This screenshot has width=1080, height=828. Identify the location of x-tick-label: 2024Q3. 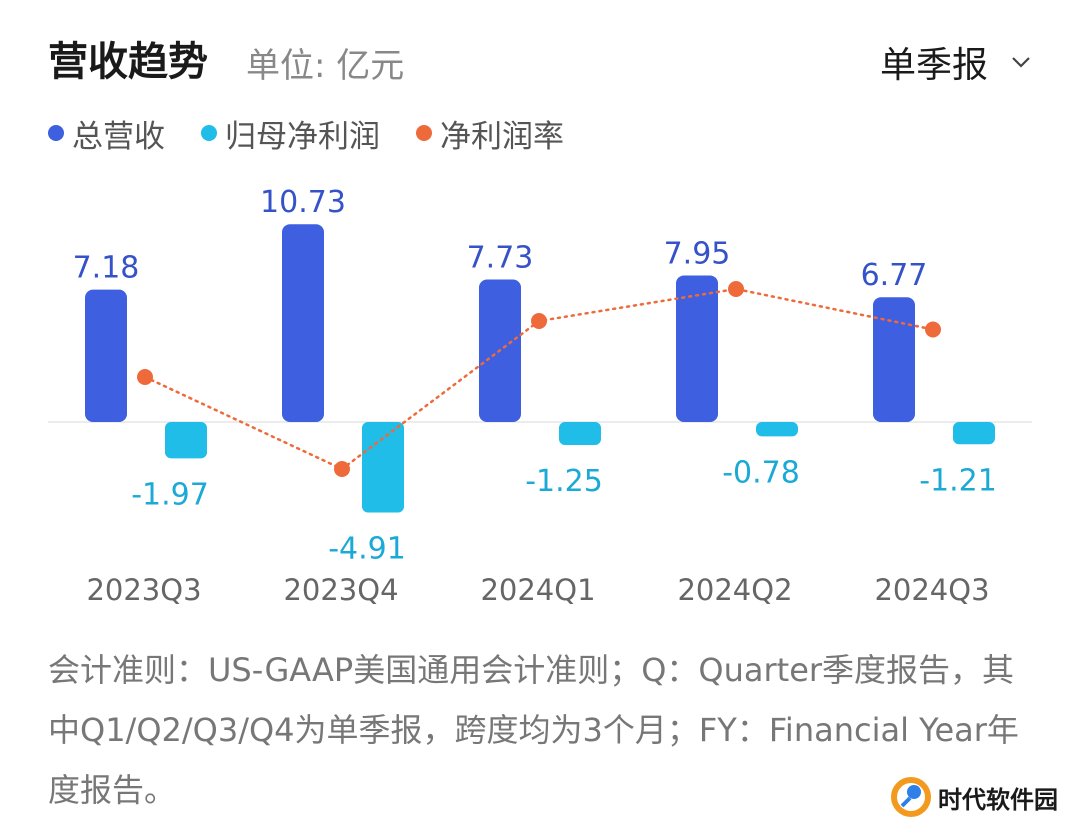
(931, 590).